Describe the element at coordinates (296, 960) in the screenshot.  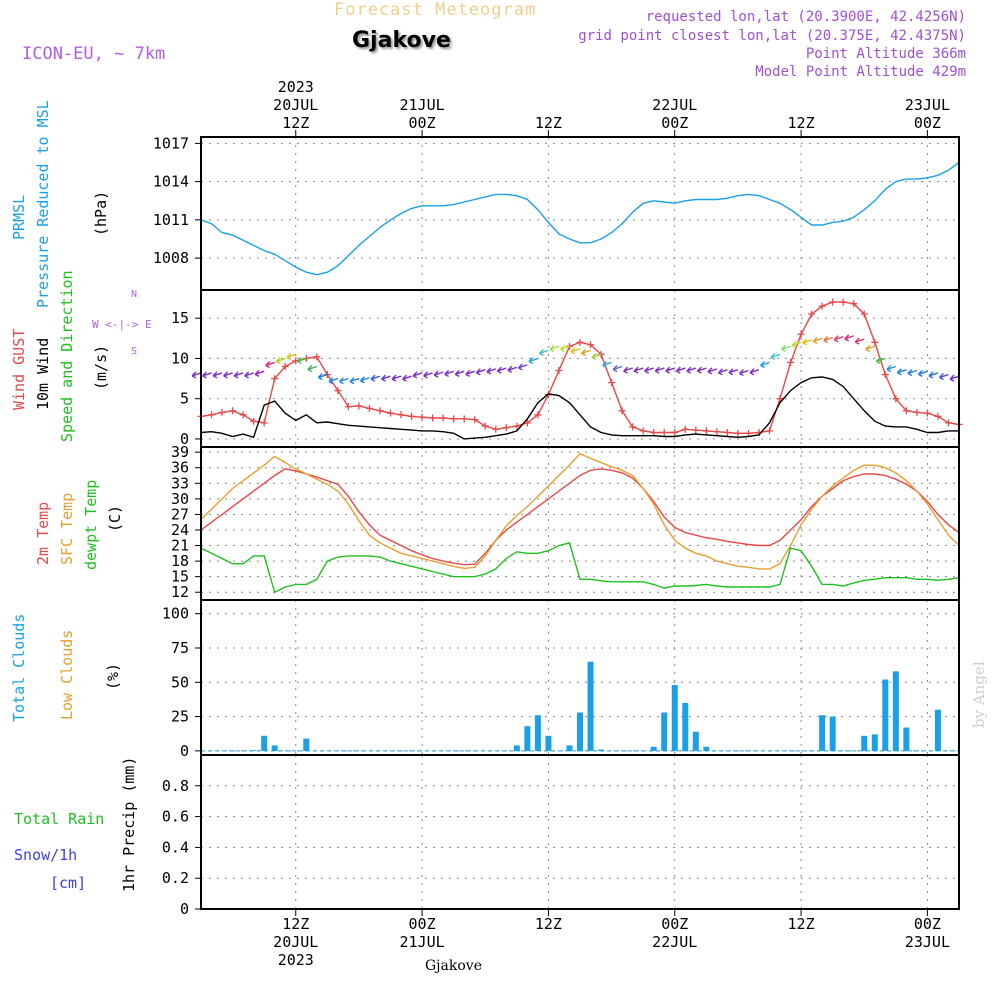
I see `bottom-time-label: 2023` at that location.